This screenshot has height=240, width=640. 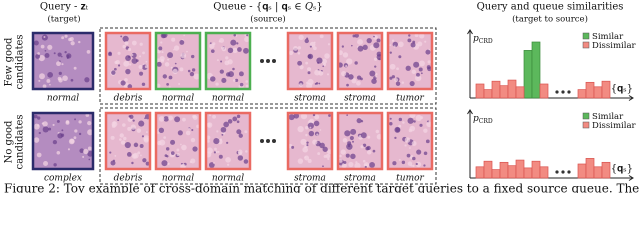 I want to click on query-label: normal, so click(x=63, y=99).